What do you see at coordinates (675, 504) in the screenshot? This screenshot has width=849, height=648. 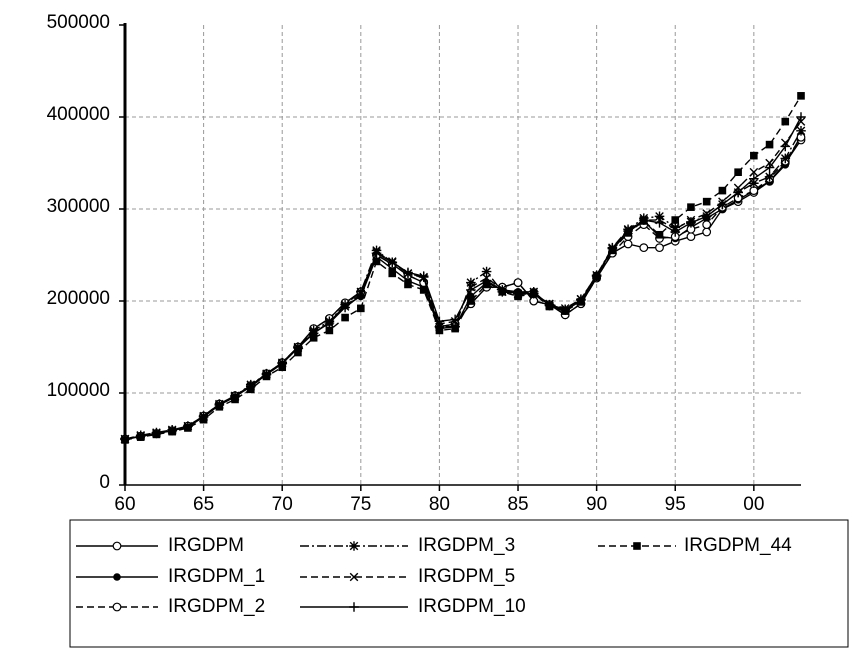 I see `x-tick-label: 95` at bounding box center [675, 504].